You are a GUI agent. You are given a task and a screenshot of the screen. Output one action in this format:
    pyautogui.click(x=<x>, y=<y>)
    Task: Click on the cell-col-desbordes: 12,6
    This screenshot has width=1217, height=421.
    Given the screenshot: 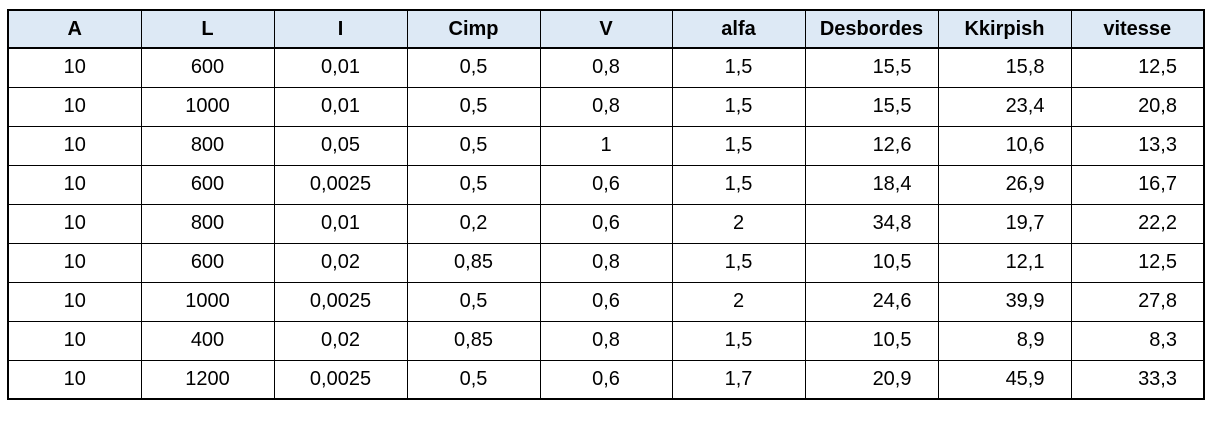 What is the action you would take?
    pyautogui.click(x=871, y=145)
    